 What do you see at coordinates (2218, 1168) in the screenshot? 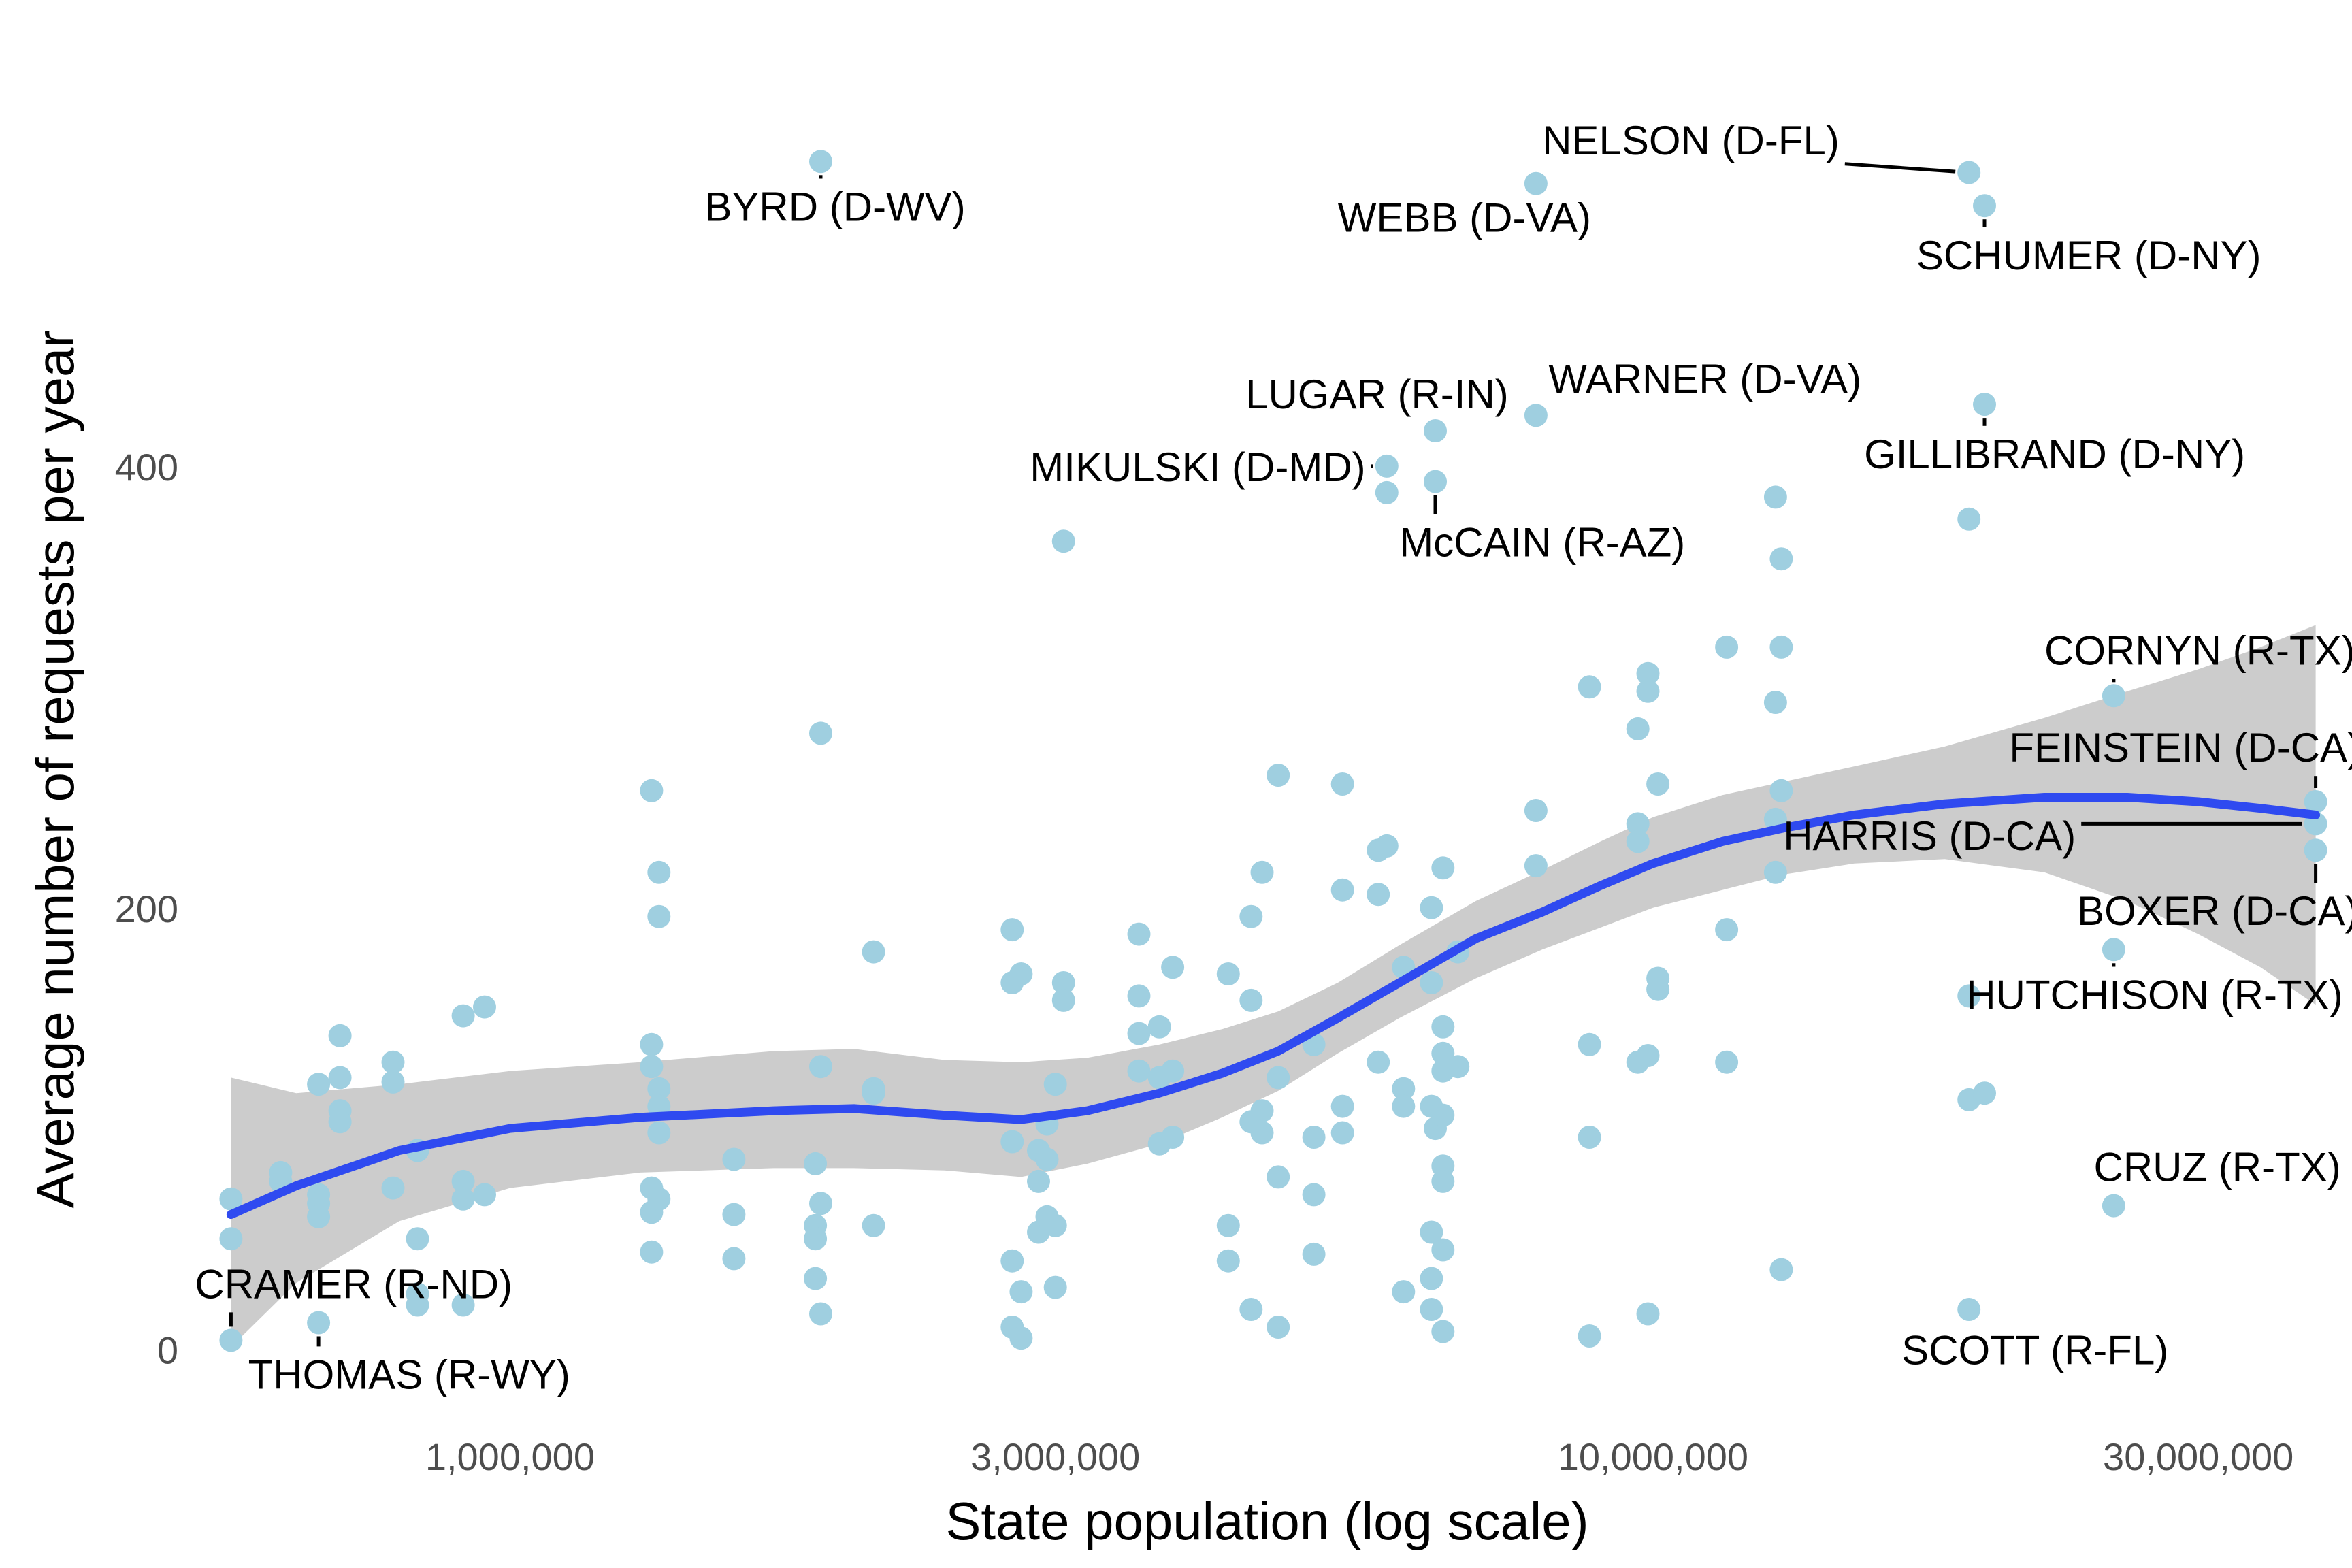
I see `annotation-label: CRUZ (R-TX)` at bounding box center [2218, 1168].